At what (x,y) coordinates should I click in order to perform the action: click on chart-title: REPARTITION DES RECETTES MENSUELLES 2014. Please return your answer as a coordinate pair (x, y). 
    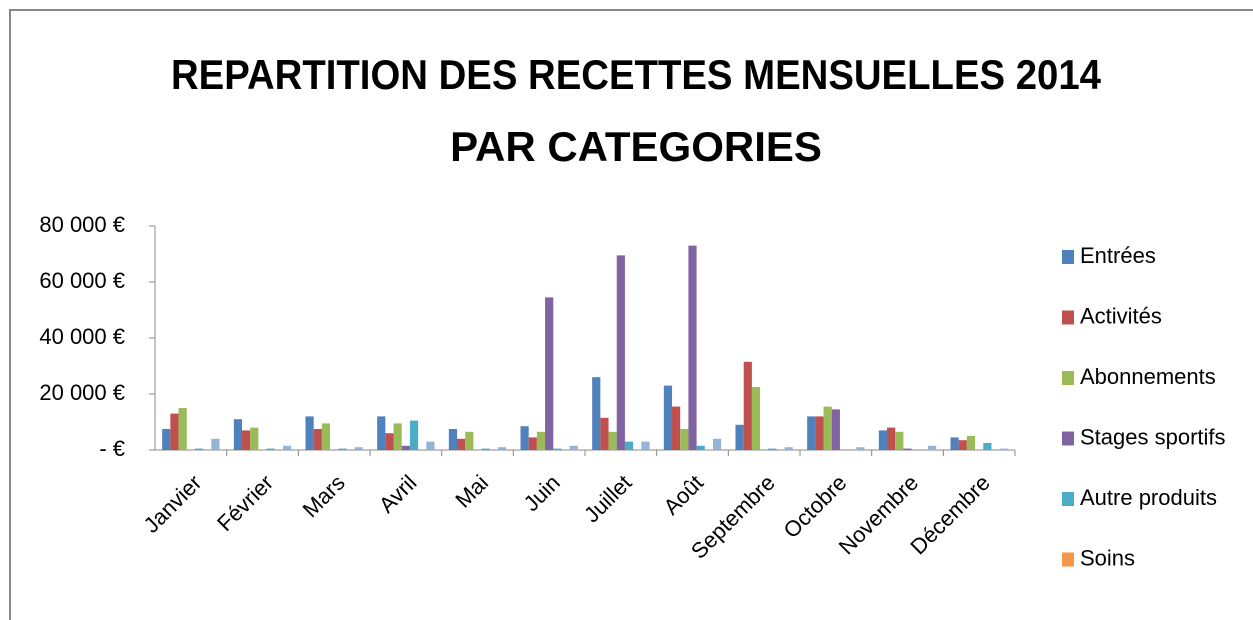
    Looking at the image, I should click on (636, 74).